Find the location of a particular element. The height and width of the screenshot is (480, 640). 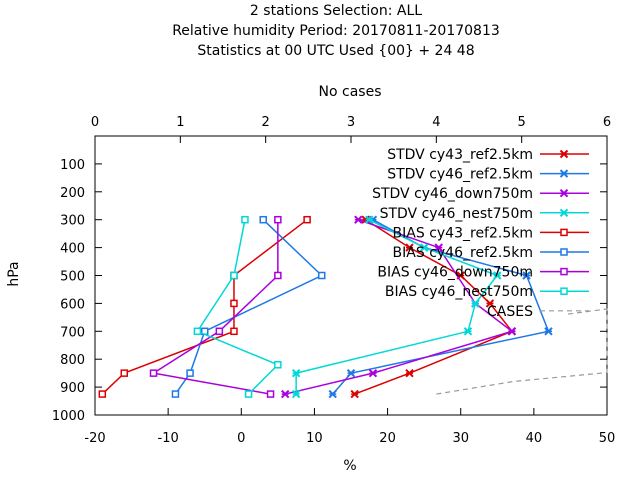

series-bias-cy46-ref2-5km is located at coordinates (249, 307).